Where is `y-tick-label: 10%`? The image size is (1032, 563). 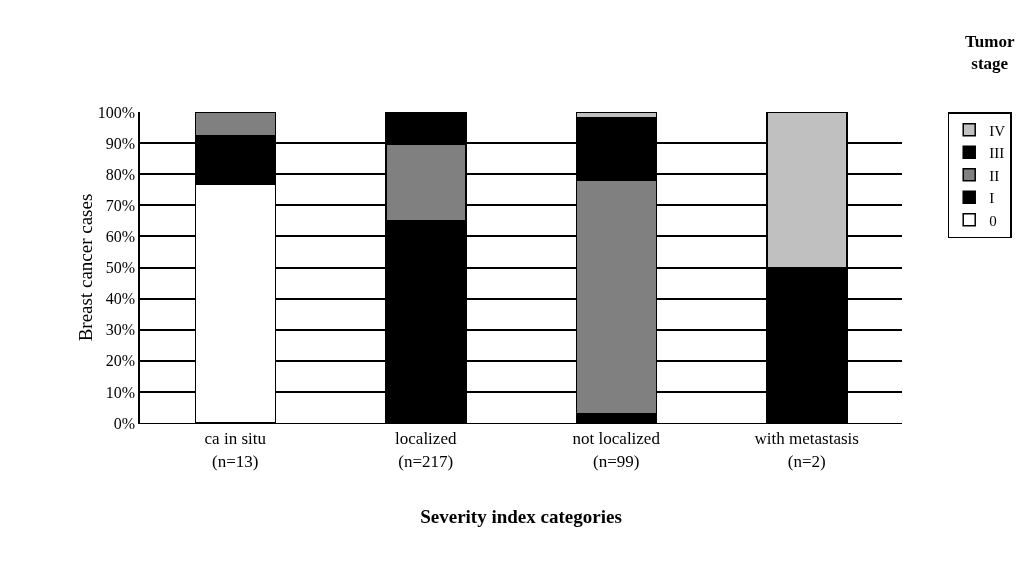 y-tick-label: 10% is located at coordinates (120, 392).